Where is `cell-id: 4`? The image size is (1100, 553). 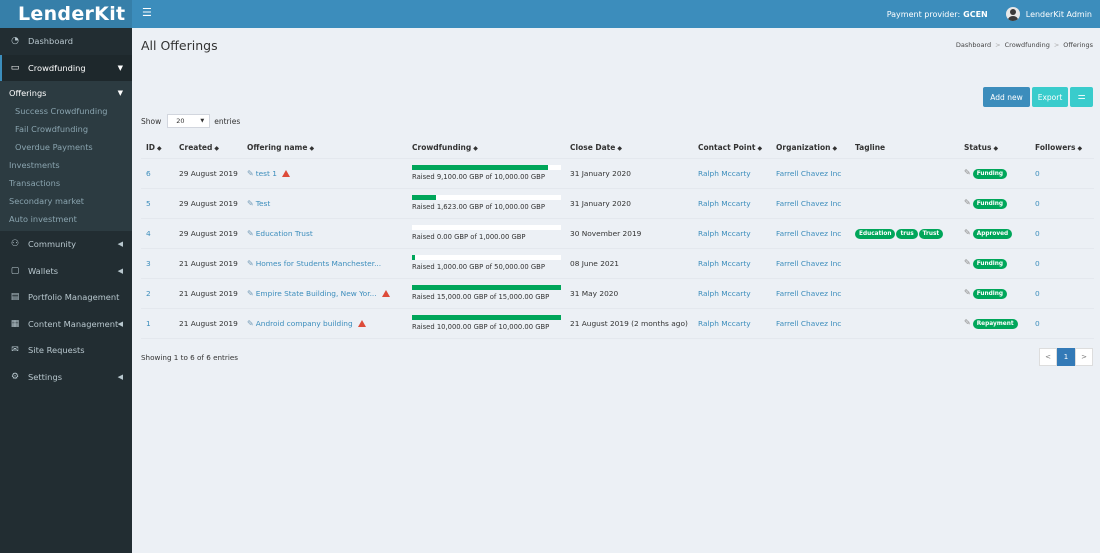
cell-id: 4 is located at coordinates (157, 233).